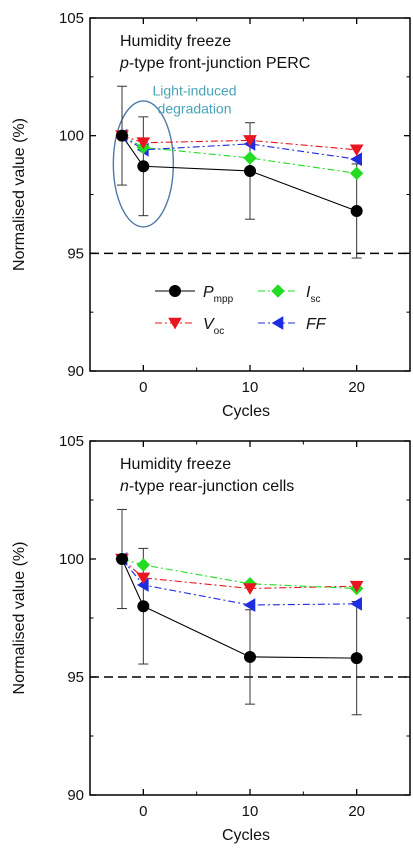 The width and height of the screenshot is (413, 855). I want to click on legend: Pmpp Isc Voc FF, so click(241, 310).